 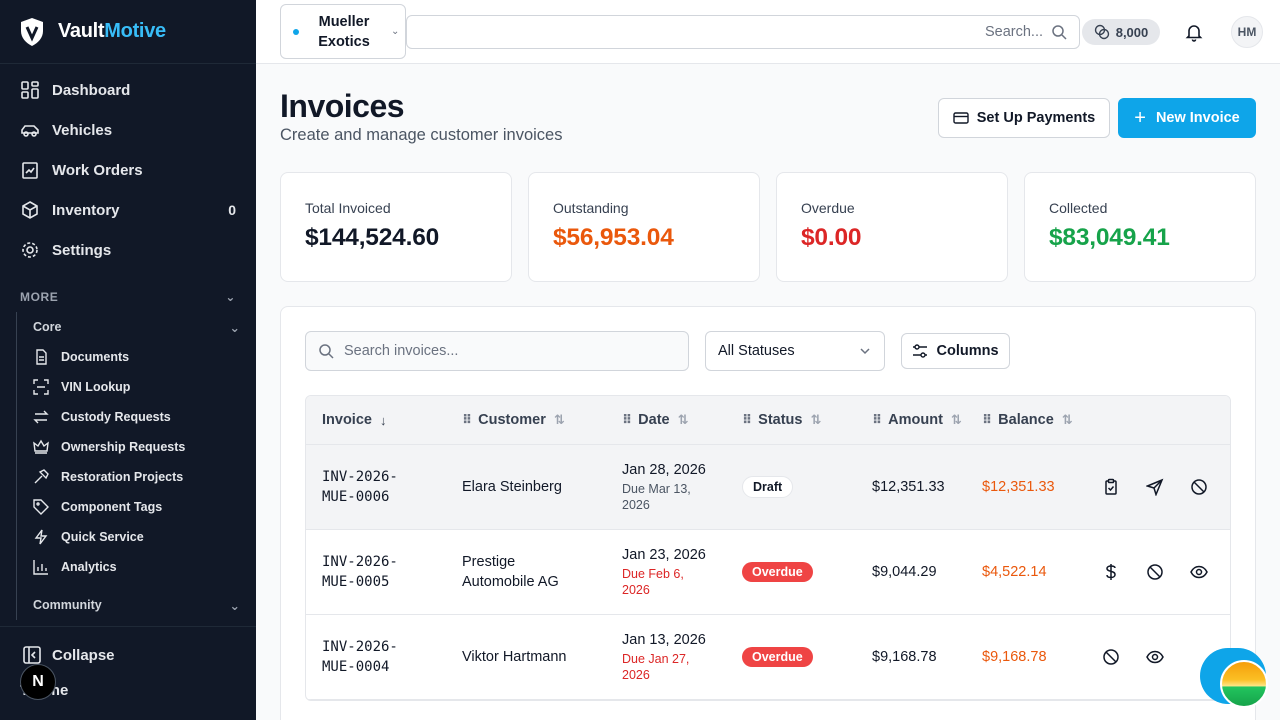 I want to click on status-cell: Draft, so click(x=768, y=487).